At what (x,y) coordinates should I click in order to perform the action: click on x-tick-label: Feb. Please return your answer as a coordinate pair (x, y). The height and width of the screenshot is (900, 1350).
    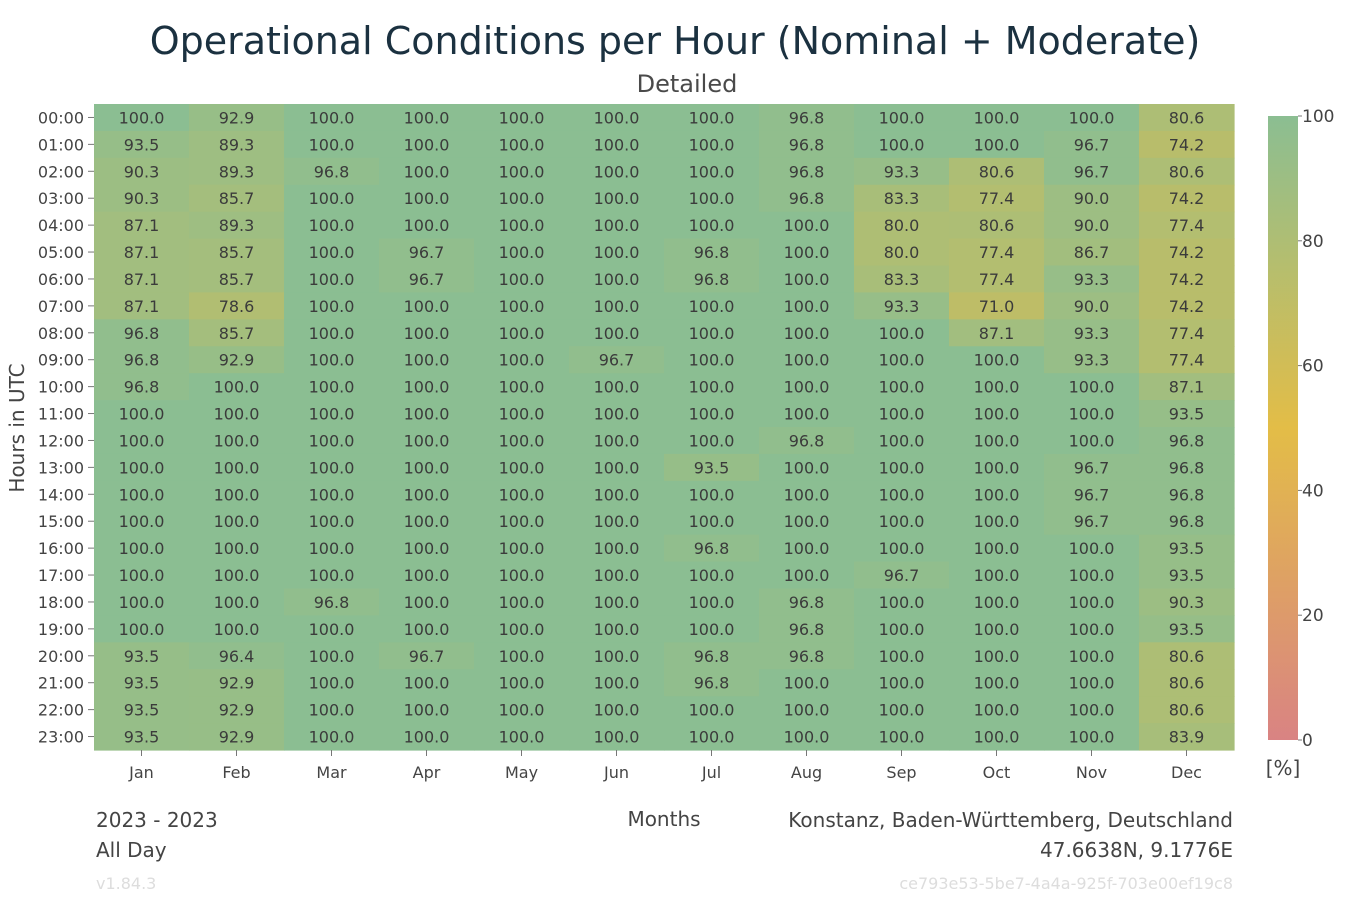
    Looking at the image, I should click on (236, 772).